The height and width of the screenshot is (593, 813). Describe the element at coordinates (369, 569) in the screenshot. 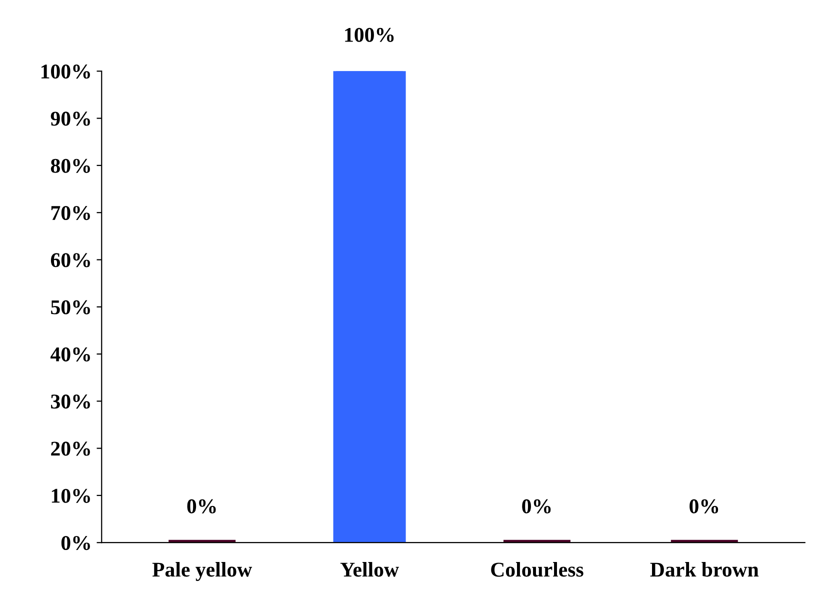

I see `x-tick-label: Yellow` at that location.